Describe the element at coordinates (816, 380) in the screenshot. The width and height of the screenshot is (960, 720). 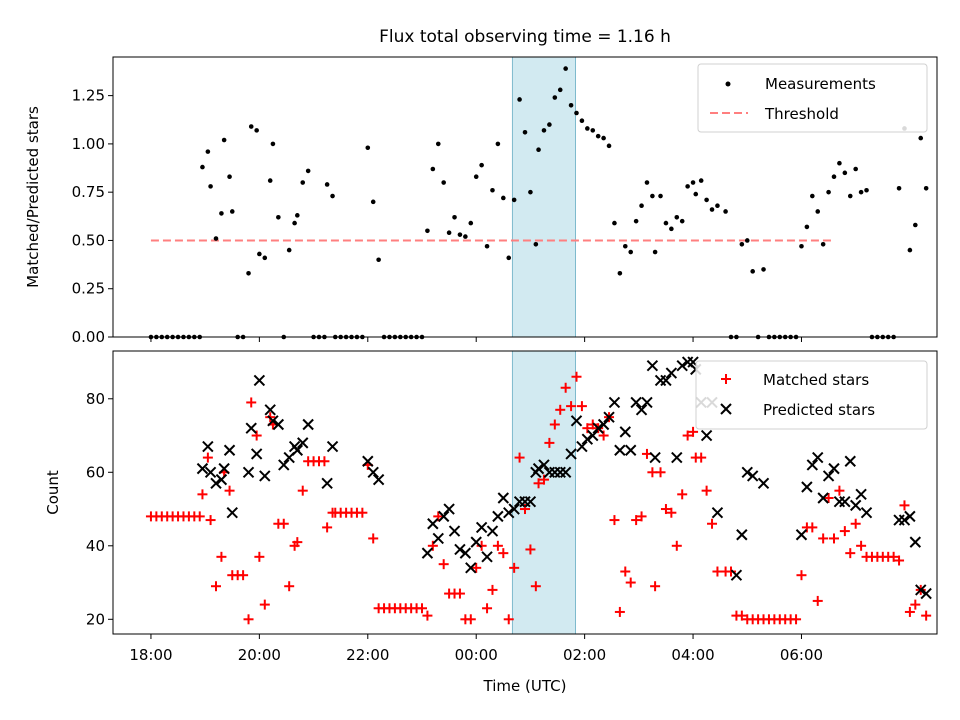
I see `legend-matched-label: Matched stars` at that location.